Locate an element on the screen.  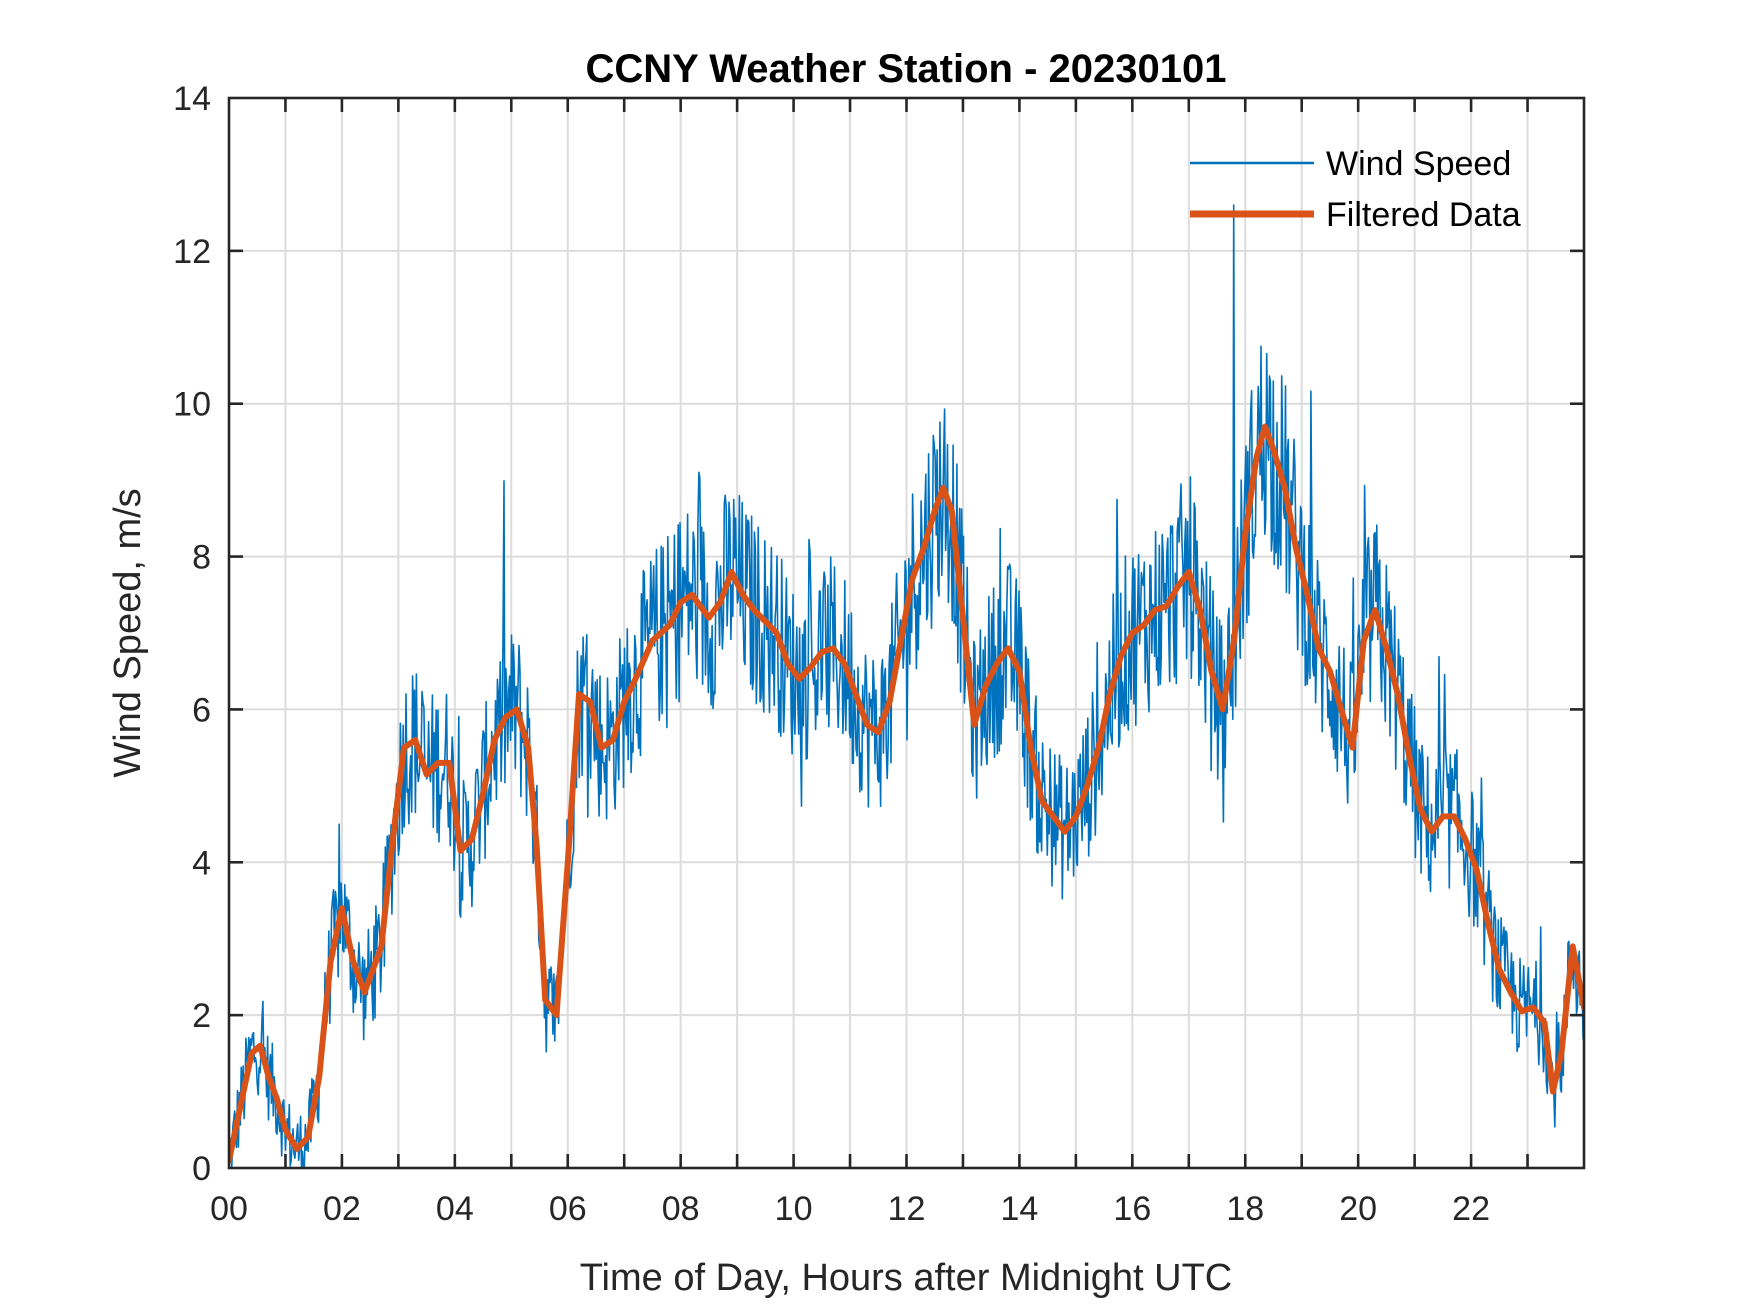
y-tick-label: 14 is located at coordinates (192, 99).